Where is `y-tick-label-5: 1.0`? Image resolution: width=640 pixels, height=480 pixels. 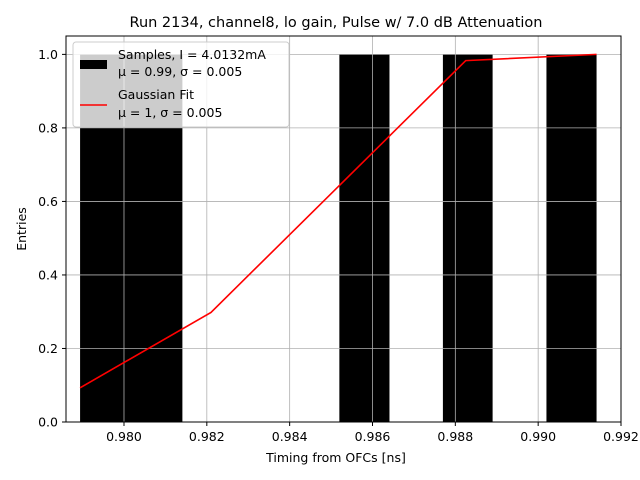 y-tick-label-5: 1.0 is located at coordinates (48, 54).